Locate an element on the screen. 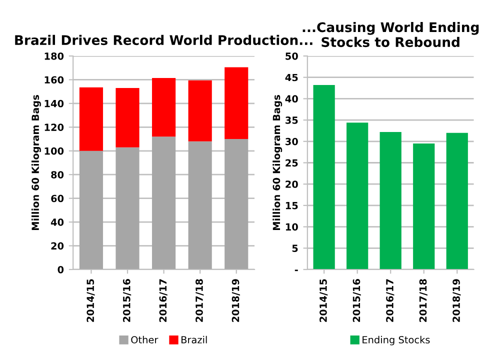 The height and width of the screenshot is (350, 504). y-tick-label: 45 is located at coordinates (291, 78).